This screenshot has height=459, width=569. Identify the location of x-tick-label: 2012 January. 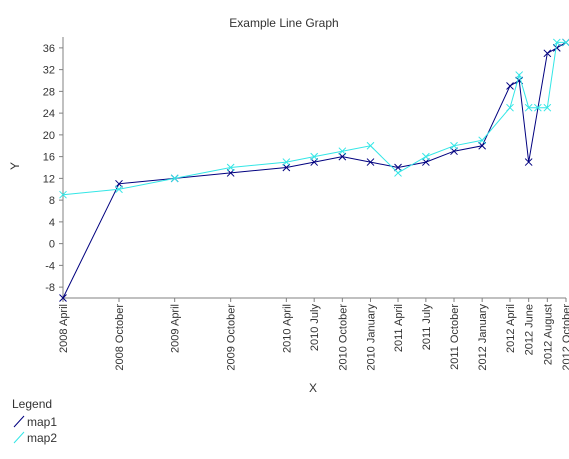
(483, 337).